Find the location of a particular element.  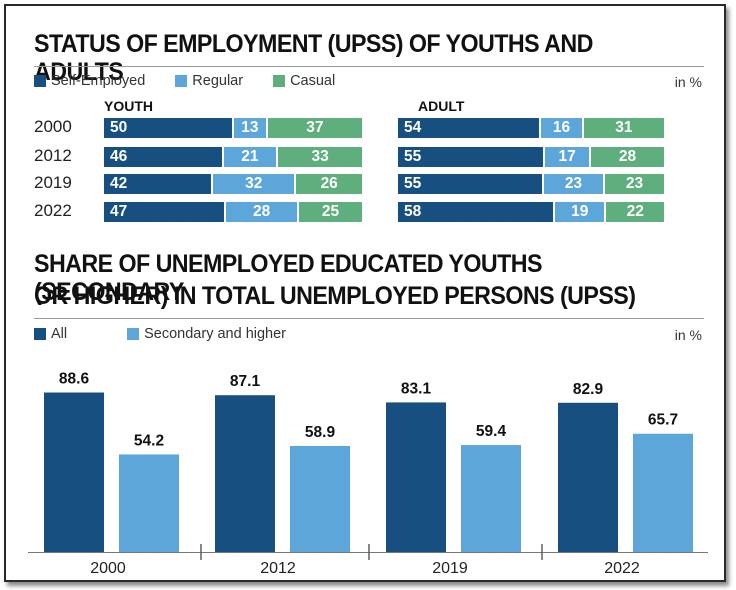

youth-bar-segment-self-employed: 50 is located at coordinates (169, 128).